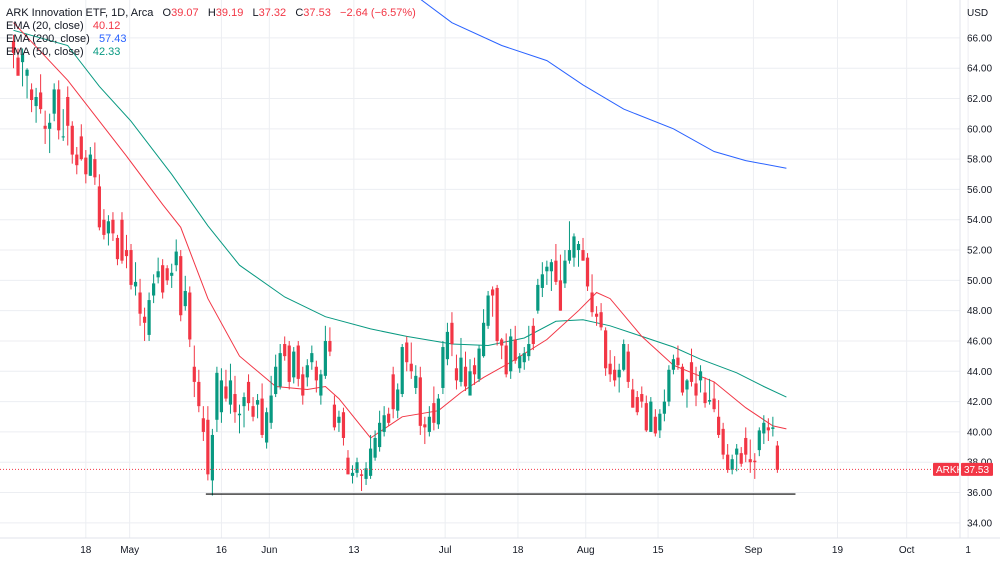 The width and height of the screenshot is (1000, 563). I want to click on legend-ema20-row: EMA (20, close) 40.12, so click(211, 26).